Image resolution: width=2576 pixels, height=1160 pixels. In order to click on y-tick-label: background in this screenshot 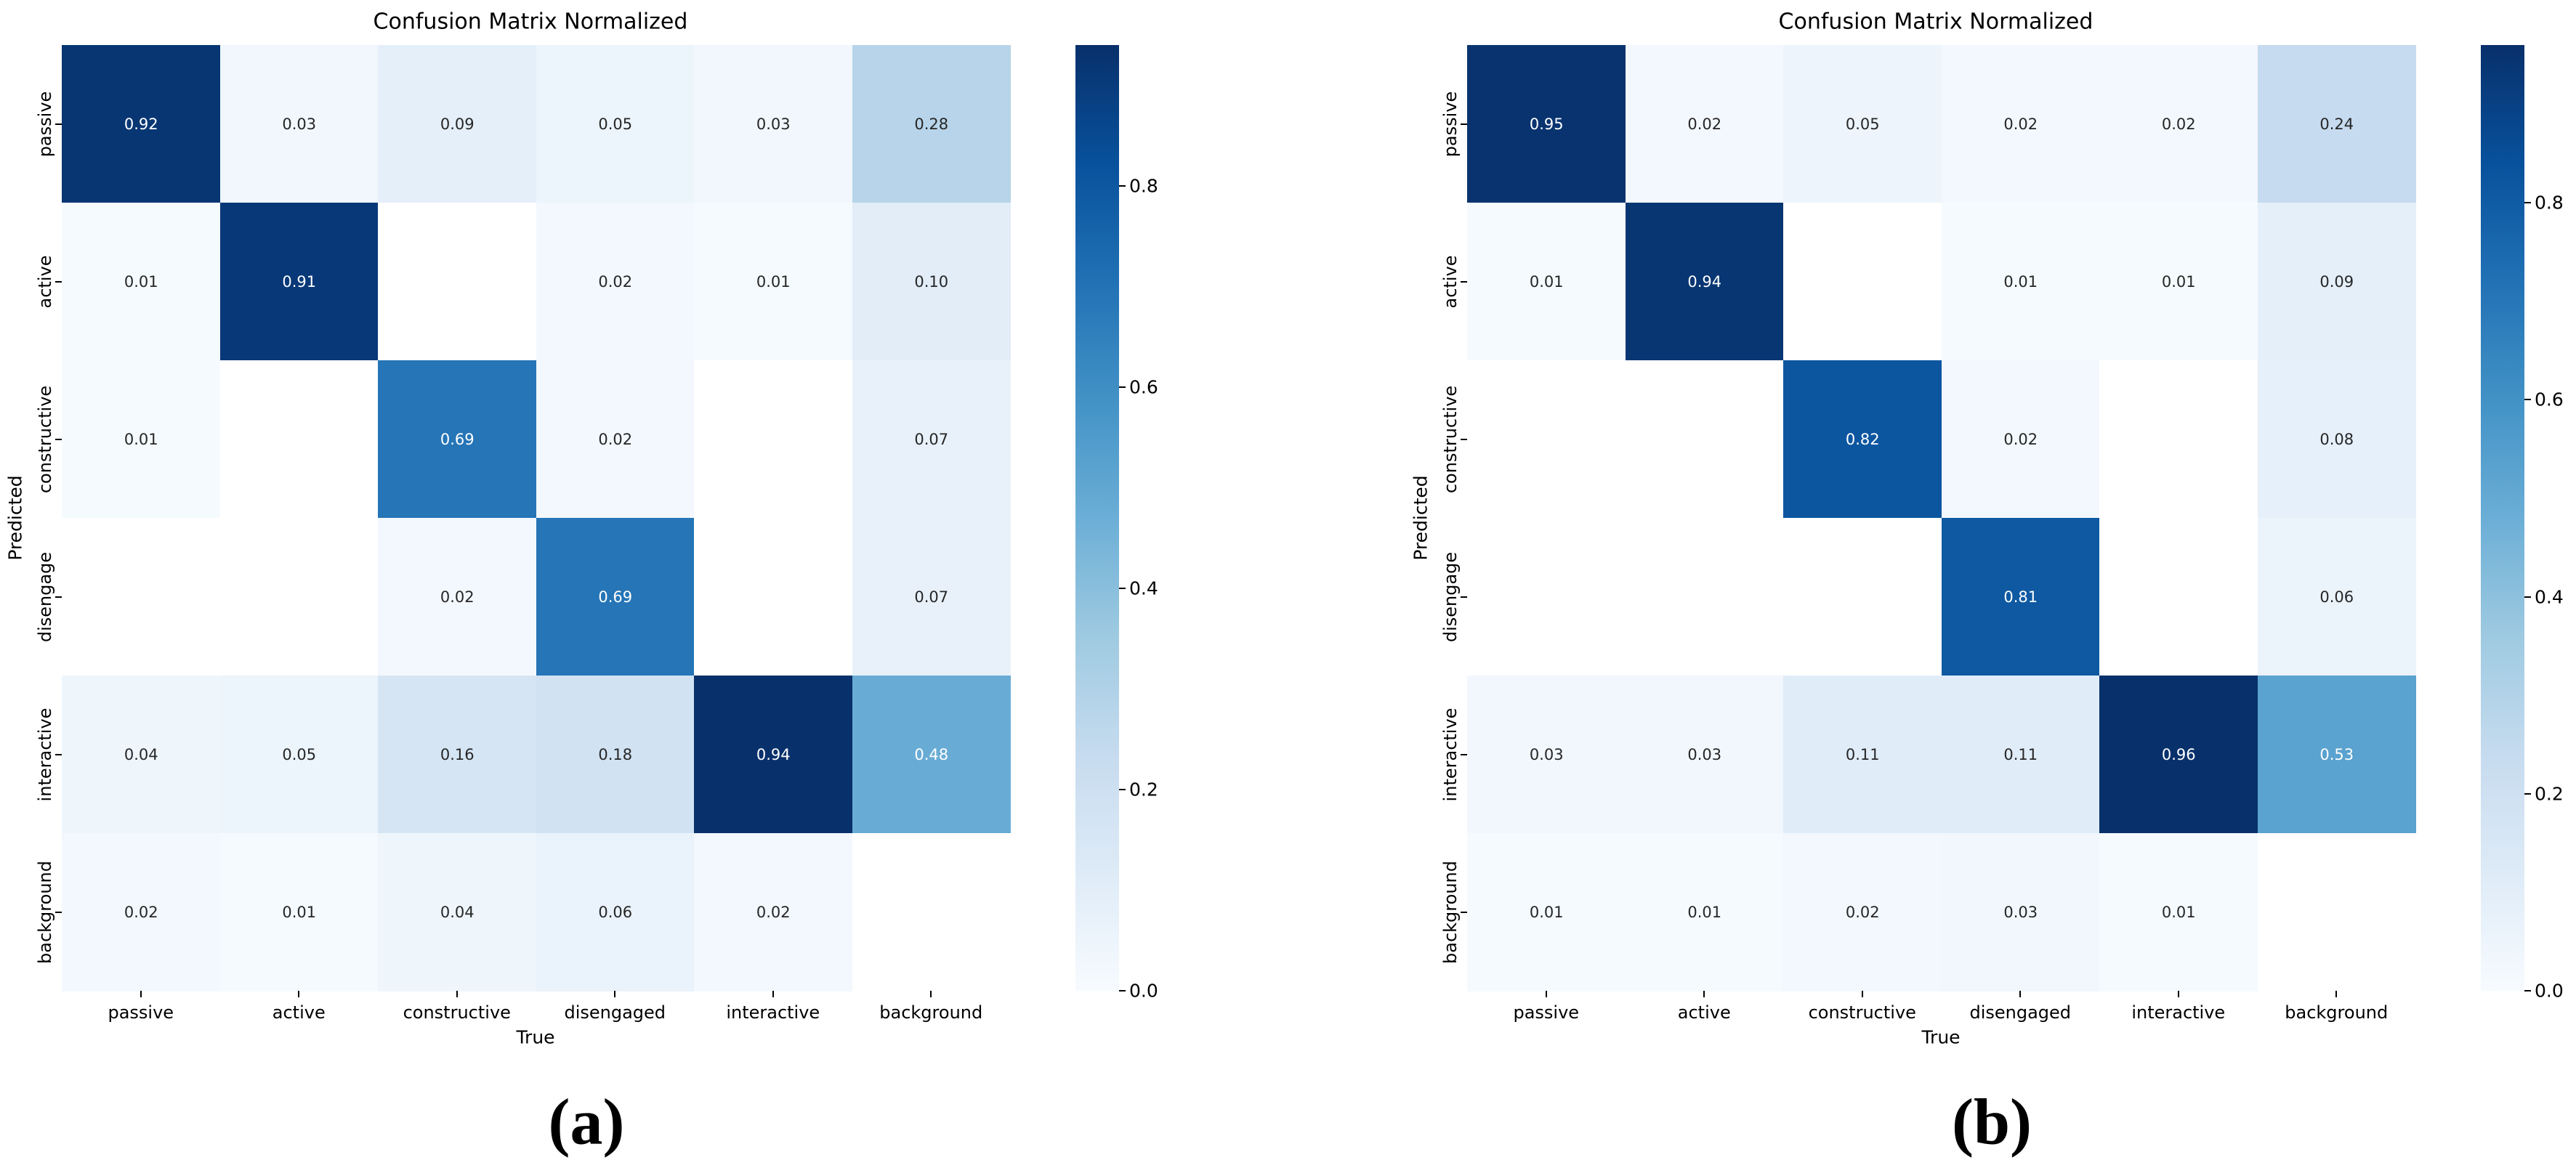, I will do `click(45, 912)`.